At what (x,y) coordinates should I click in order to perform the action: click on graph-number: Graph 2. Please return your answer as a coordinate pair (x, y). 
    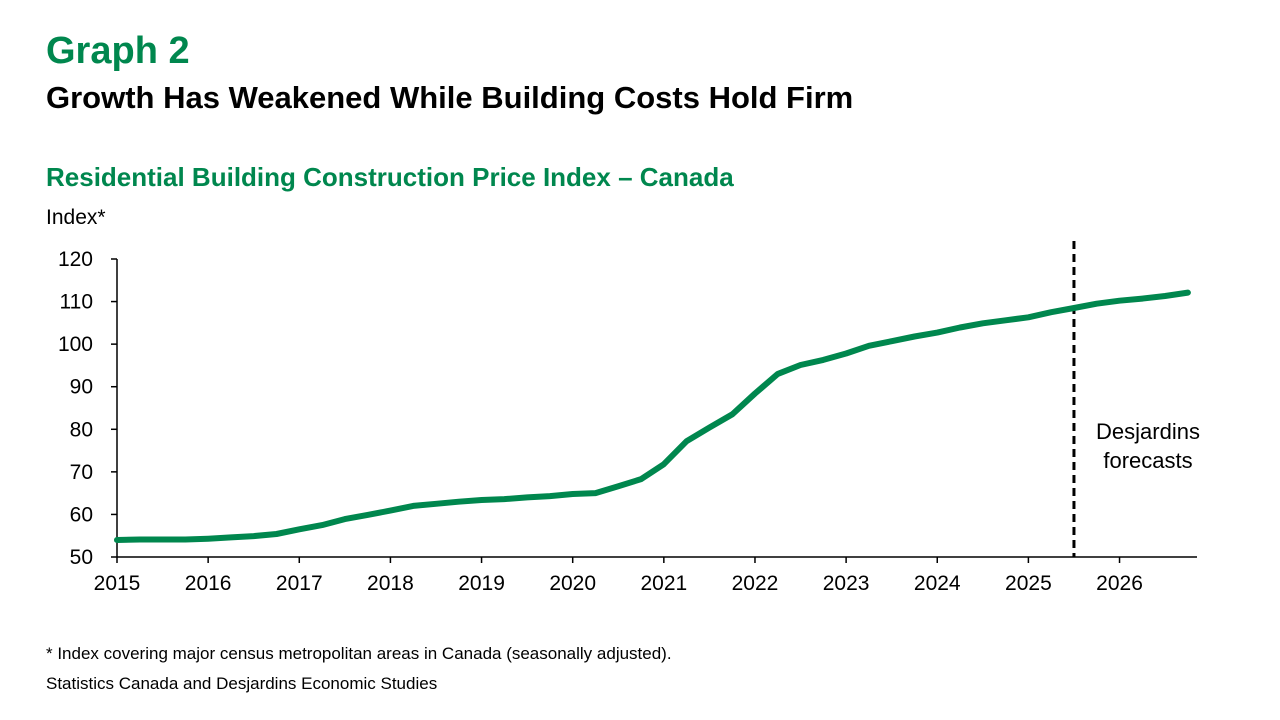
    Looking at the image, I should click on (118, 51).